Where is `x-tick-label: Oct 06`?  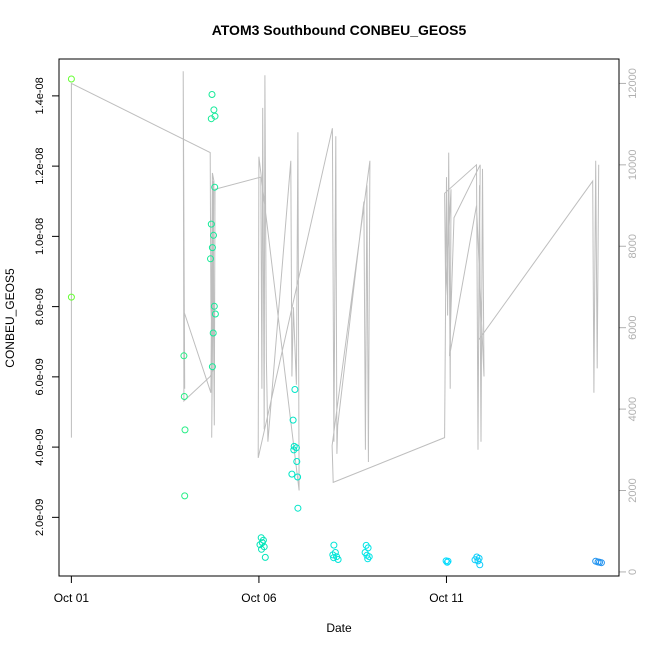
x-tick-label: Oct 06 is located at coordinates (259, 598).